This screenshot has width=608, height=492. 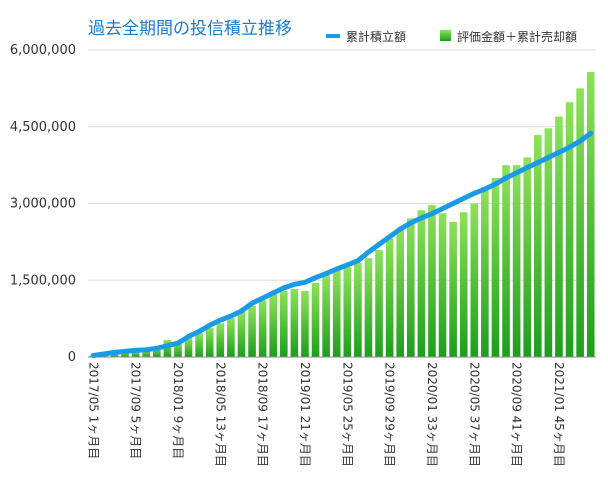 What do you see at coordinates (305, 414) in the screenshot?
I see `x-tick-label: 2019/01 21ヶ月目` at bounding box center [305, 414].